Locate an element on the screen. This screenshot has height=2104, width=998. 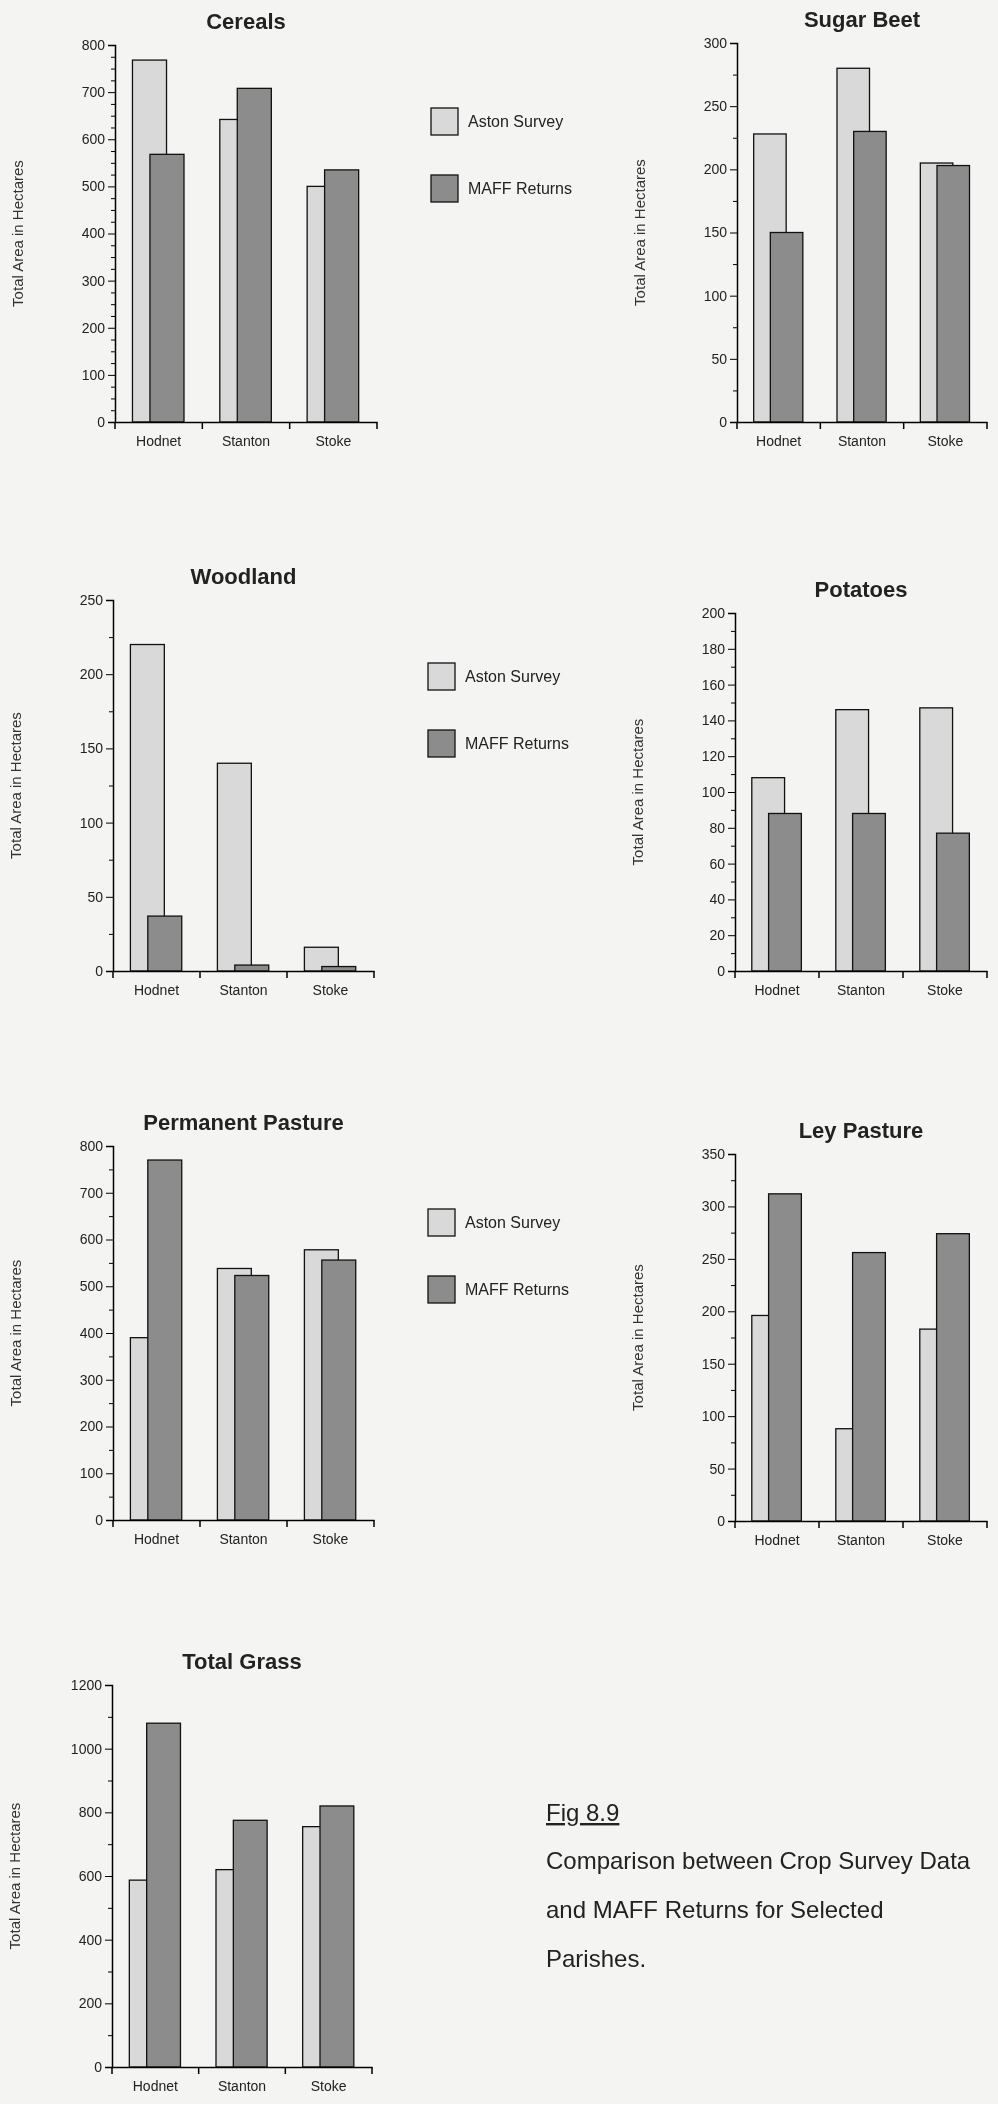
y-tick-label: 180 is located at coordinates (713, 648).